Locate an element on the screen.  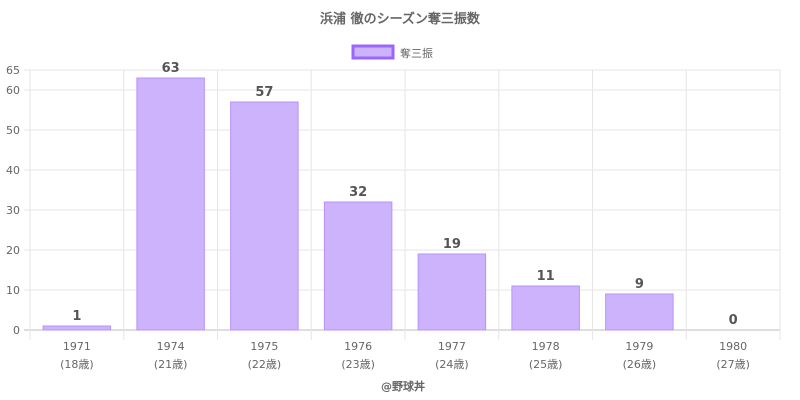
bar-1978 is located at coordinates (545, 308).